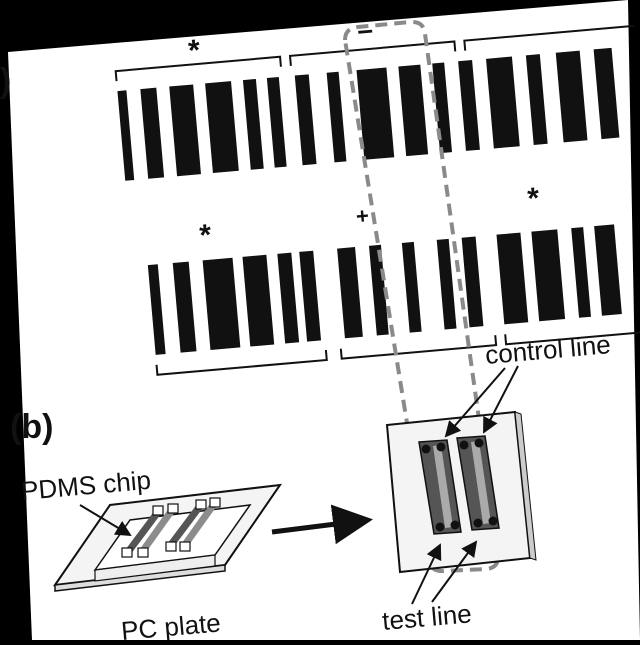  I want to click on pdms-chip-pointer, so click(105, 520).